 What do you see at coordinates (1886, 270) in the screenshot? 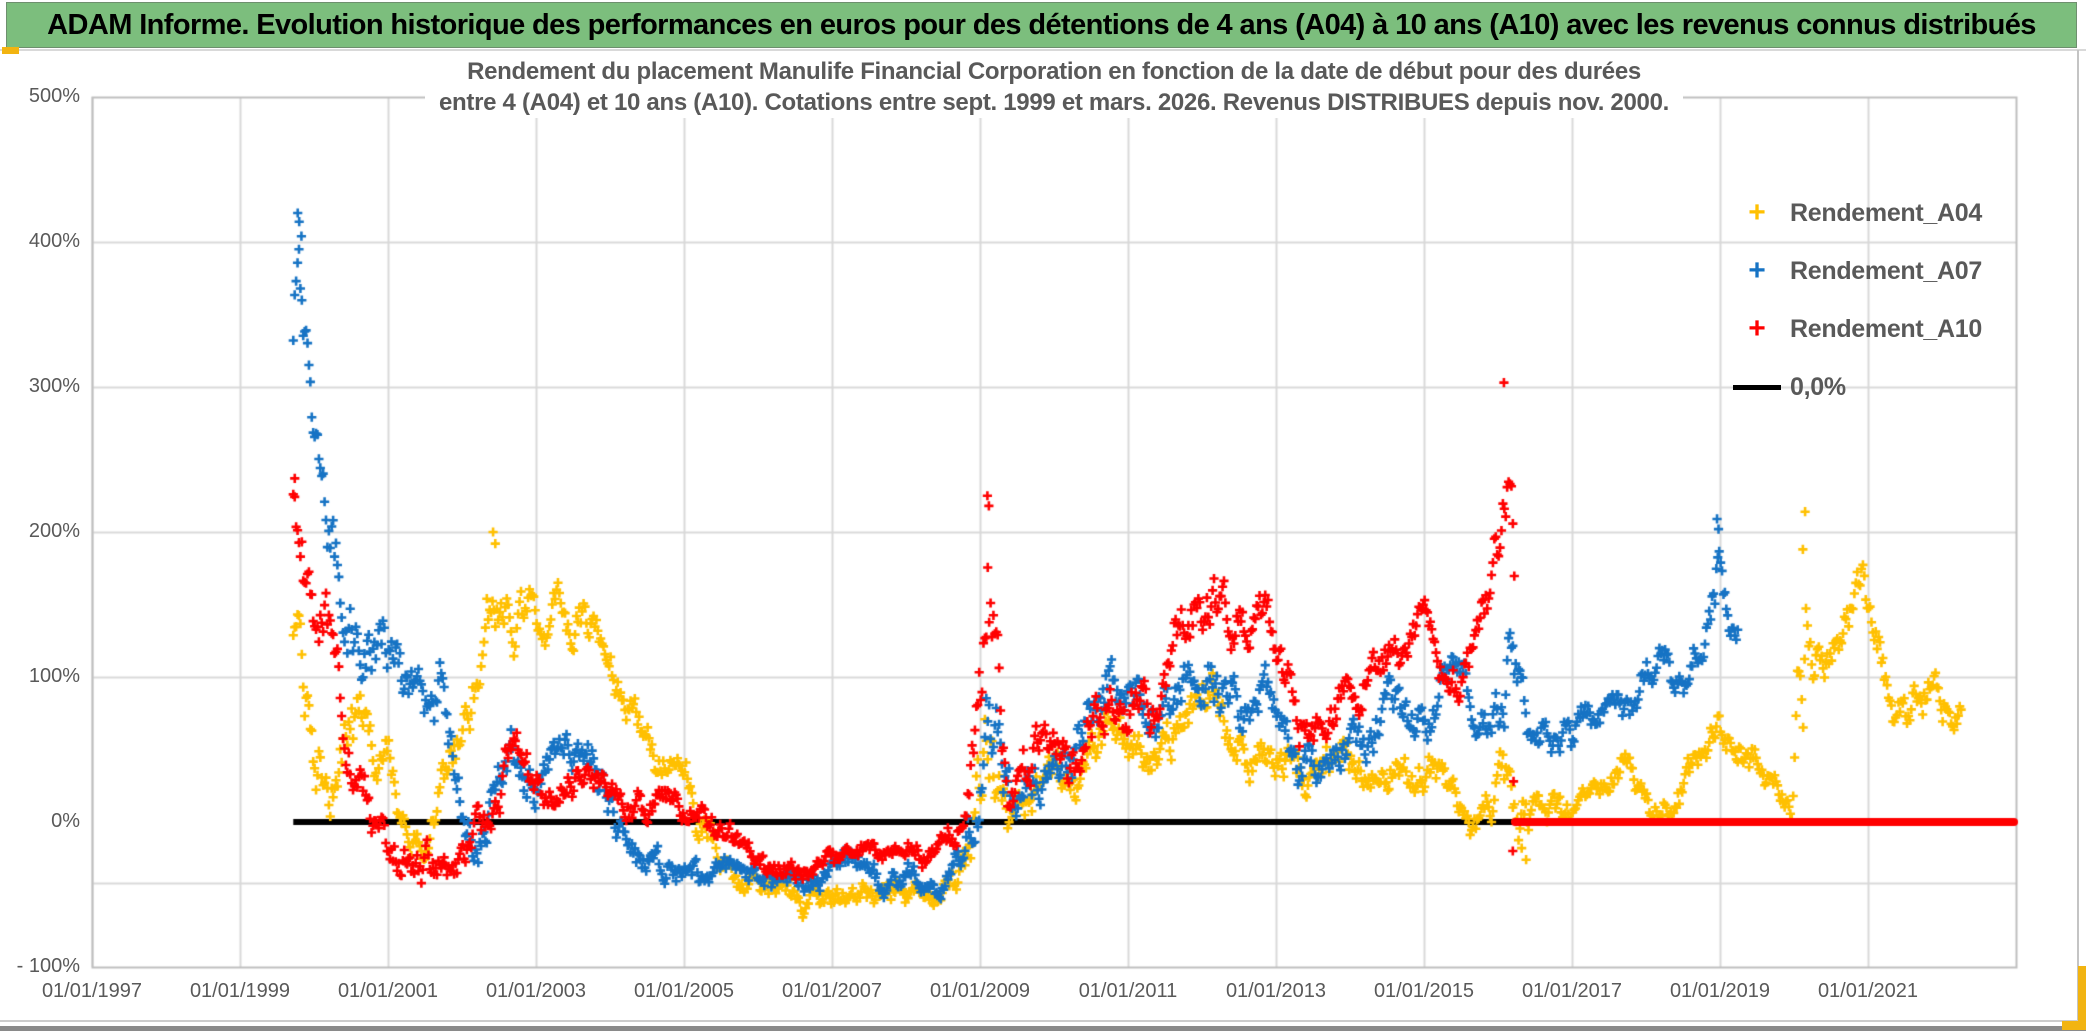
I see `legend-label: Rendement_A07` at bounding box center [1886, 270].